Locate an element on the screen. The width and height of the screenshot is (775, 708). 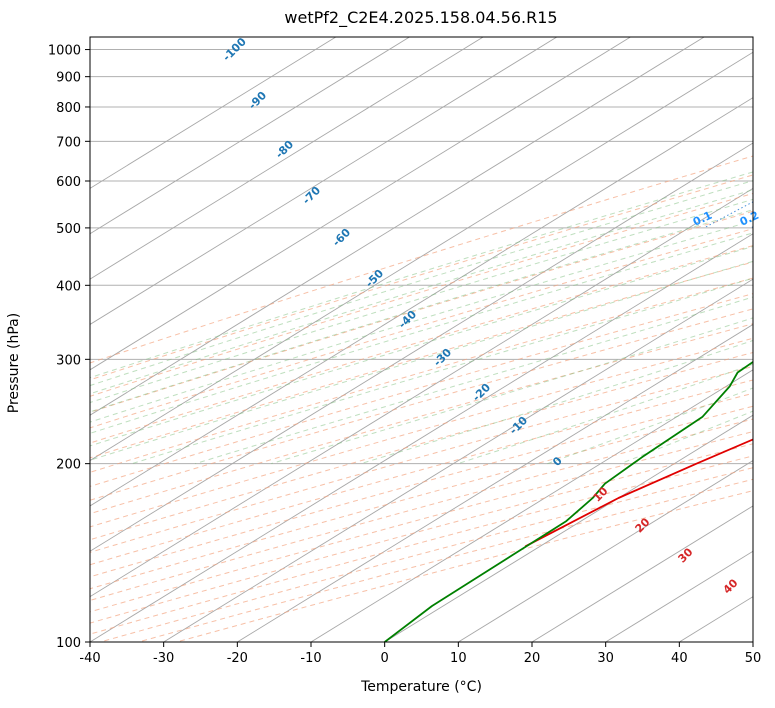
y-tick-label: 100 is located at coordinates (68, 643).